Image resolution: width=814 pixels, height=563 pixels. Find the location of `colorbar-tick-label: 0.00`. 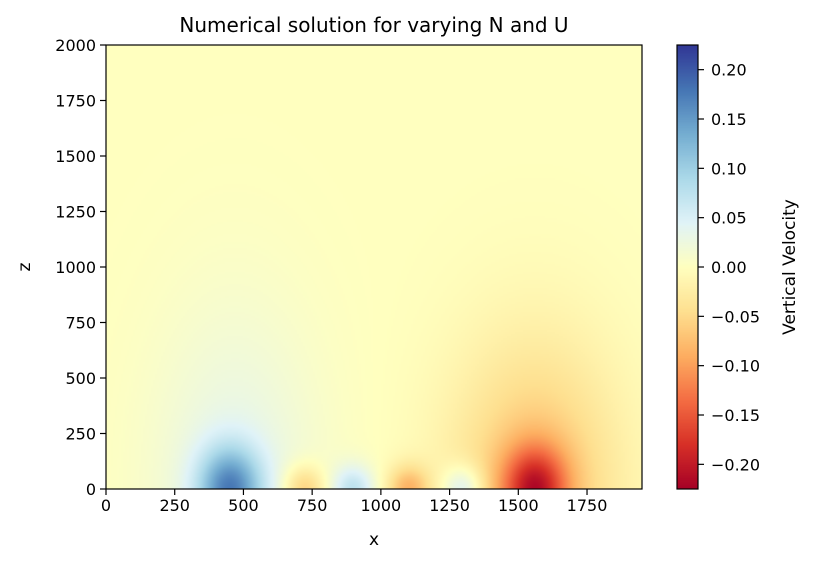

colorbar-tick-label: 0.00 is located at coordinates (729, 267).